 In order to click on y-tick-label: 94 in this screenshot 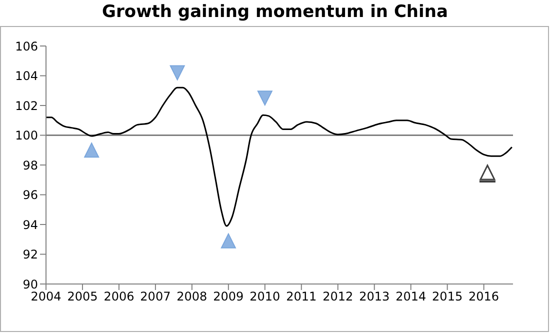, I will do `click(30, 225)`.